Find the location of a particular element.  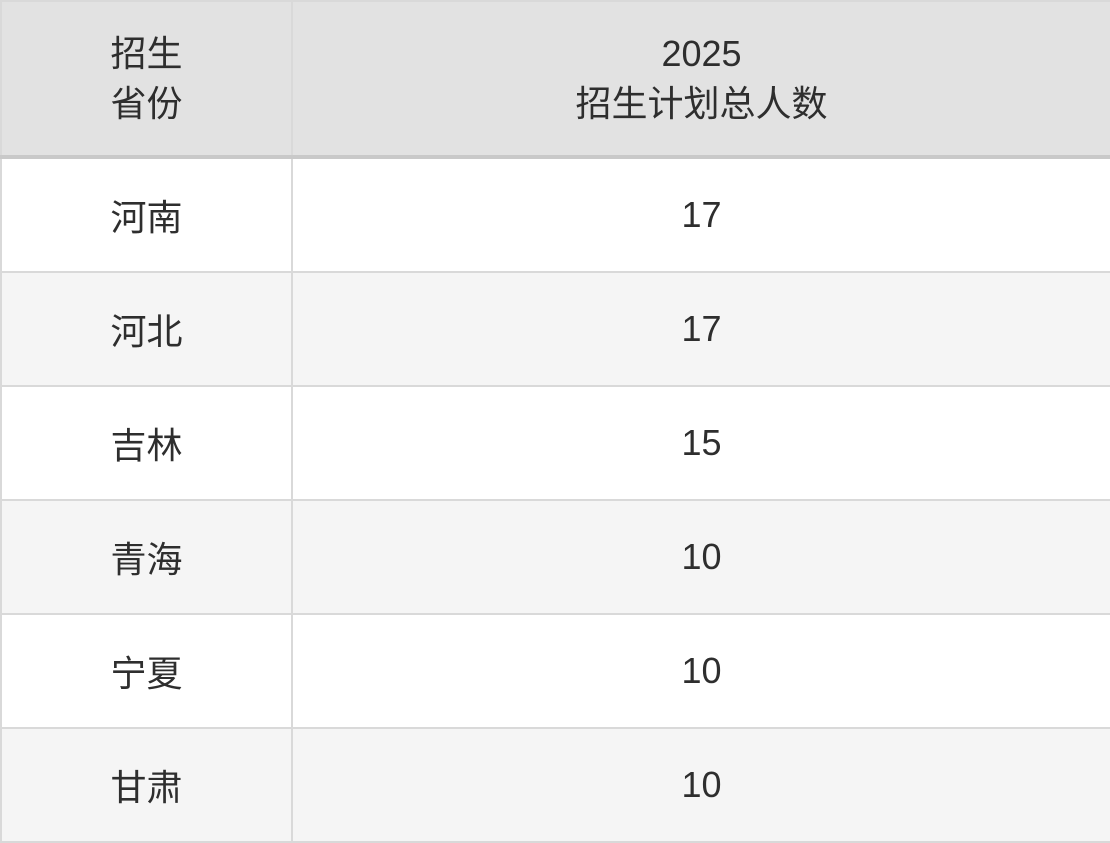

province-cell: 甘肃 is located at coordinates (146, 785).